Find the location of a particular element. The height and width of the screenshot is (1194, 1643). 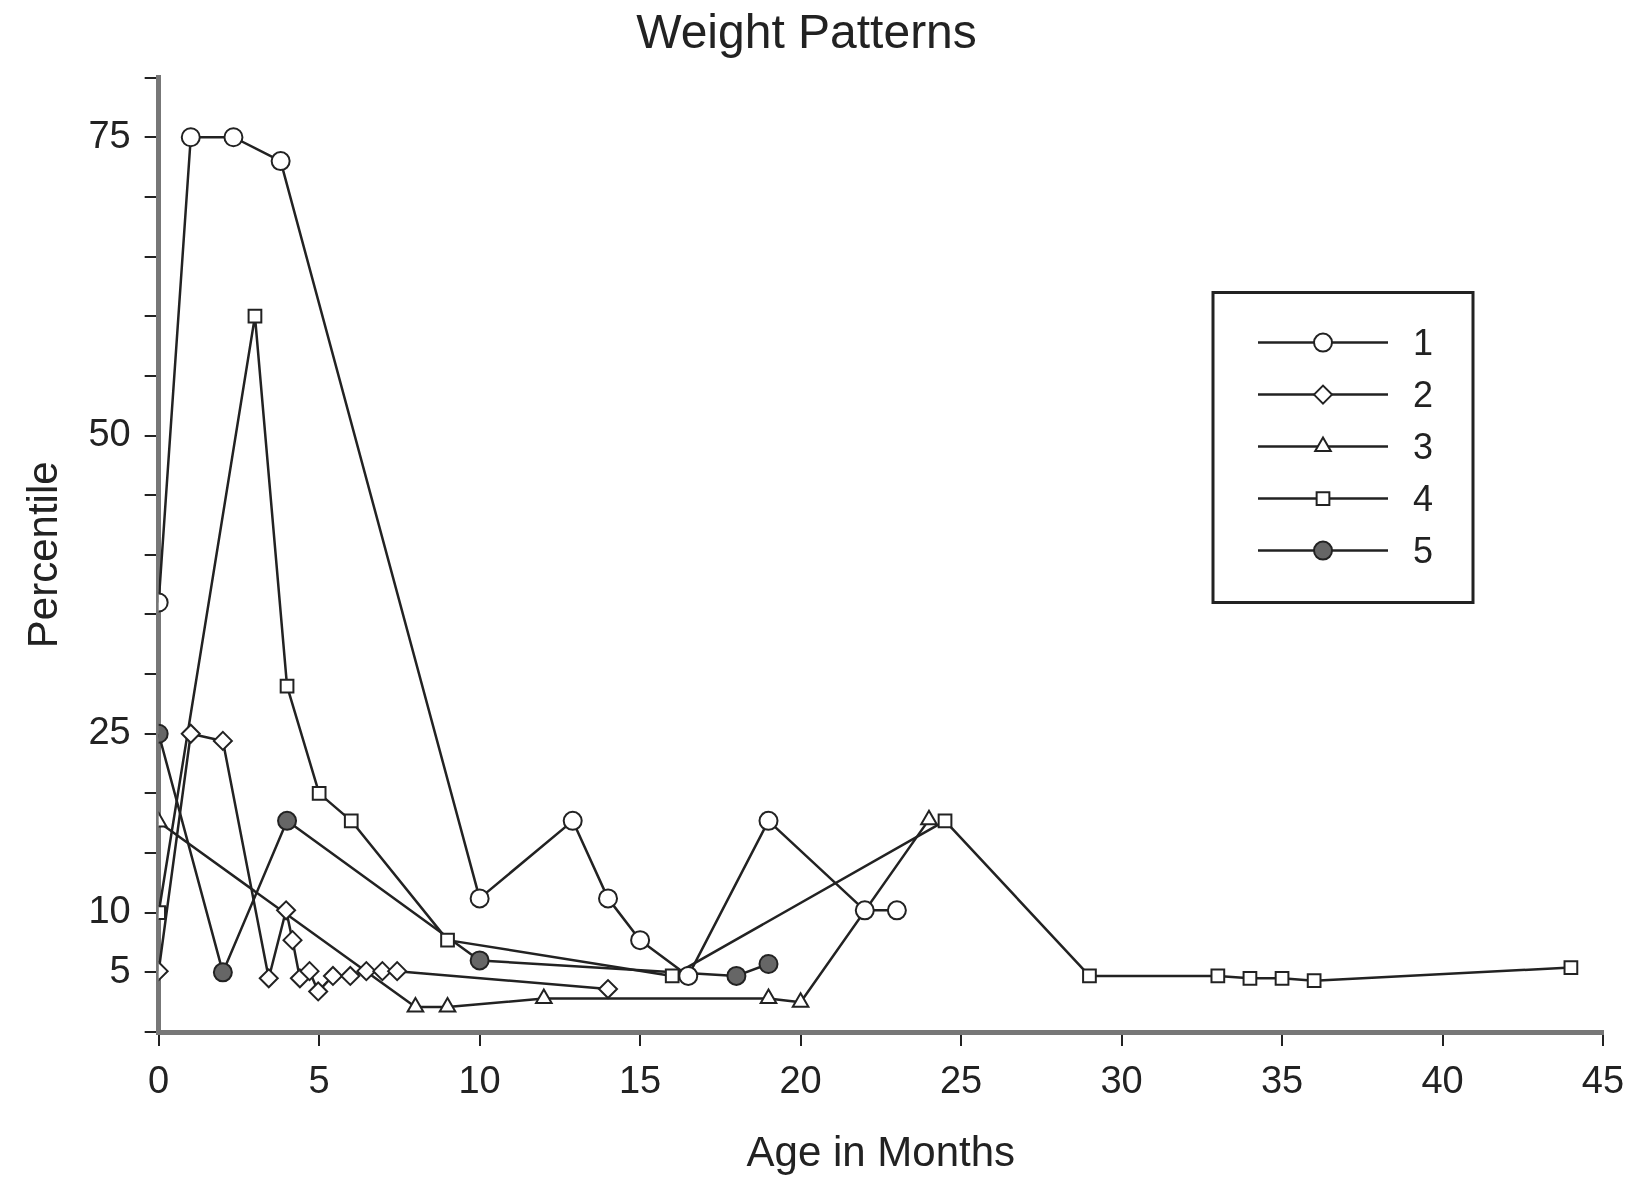

legend-label: 4 is located at coordinates (1423, 498).